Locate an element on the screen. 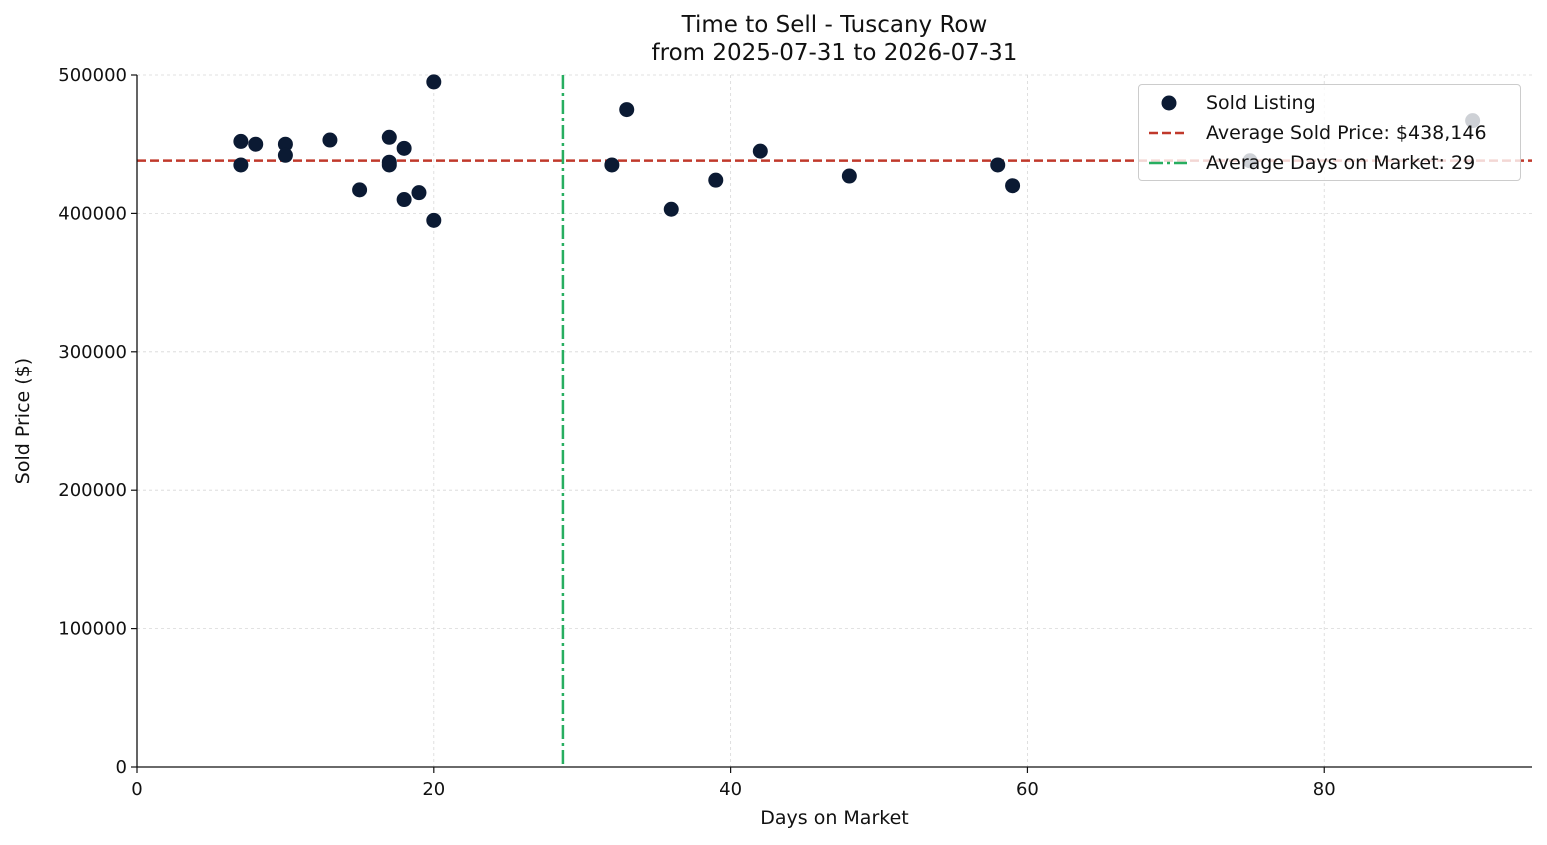 This screenshot has width=1547, height=845. y-tick-label: 500000 is located at coordinates (92, 75).